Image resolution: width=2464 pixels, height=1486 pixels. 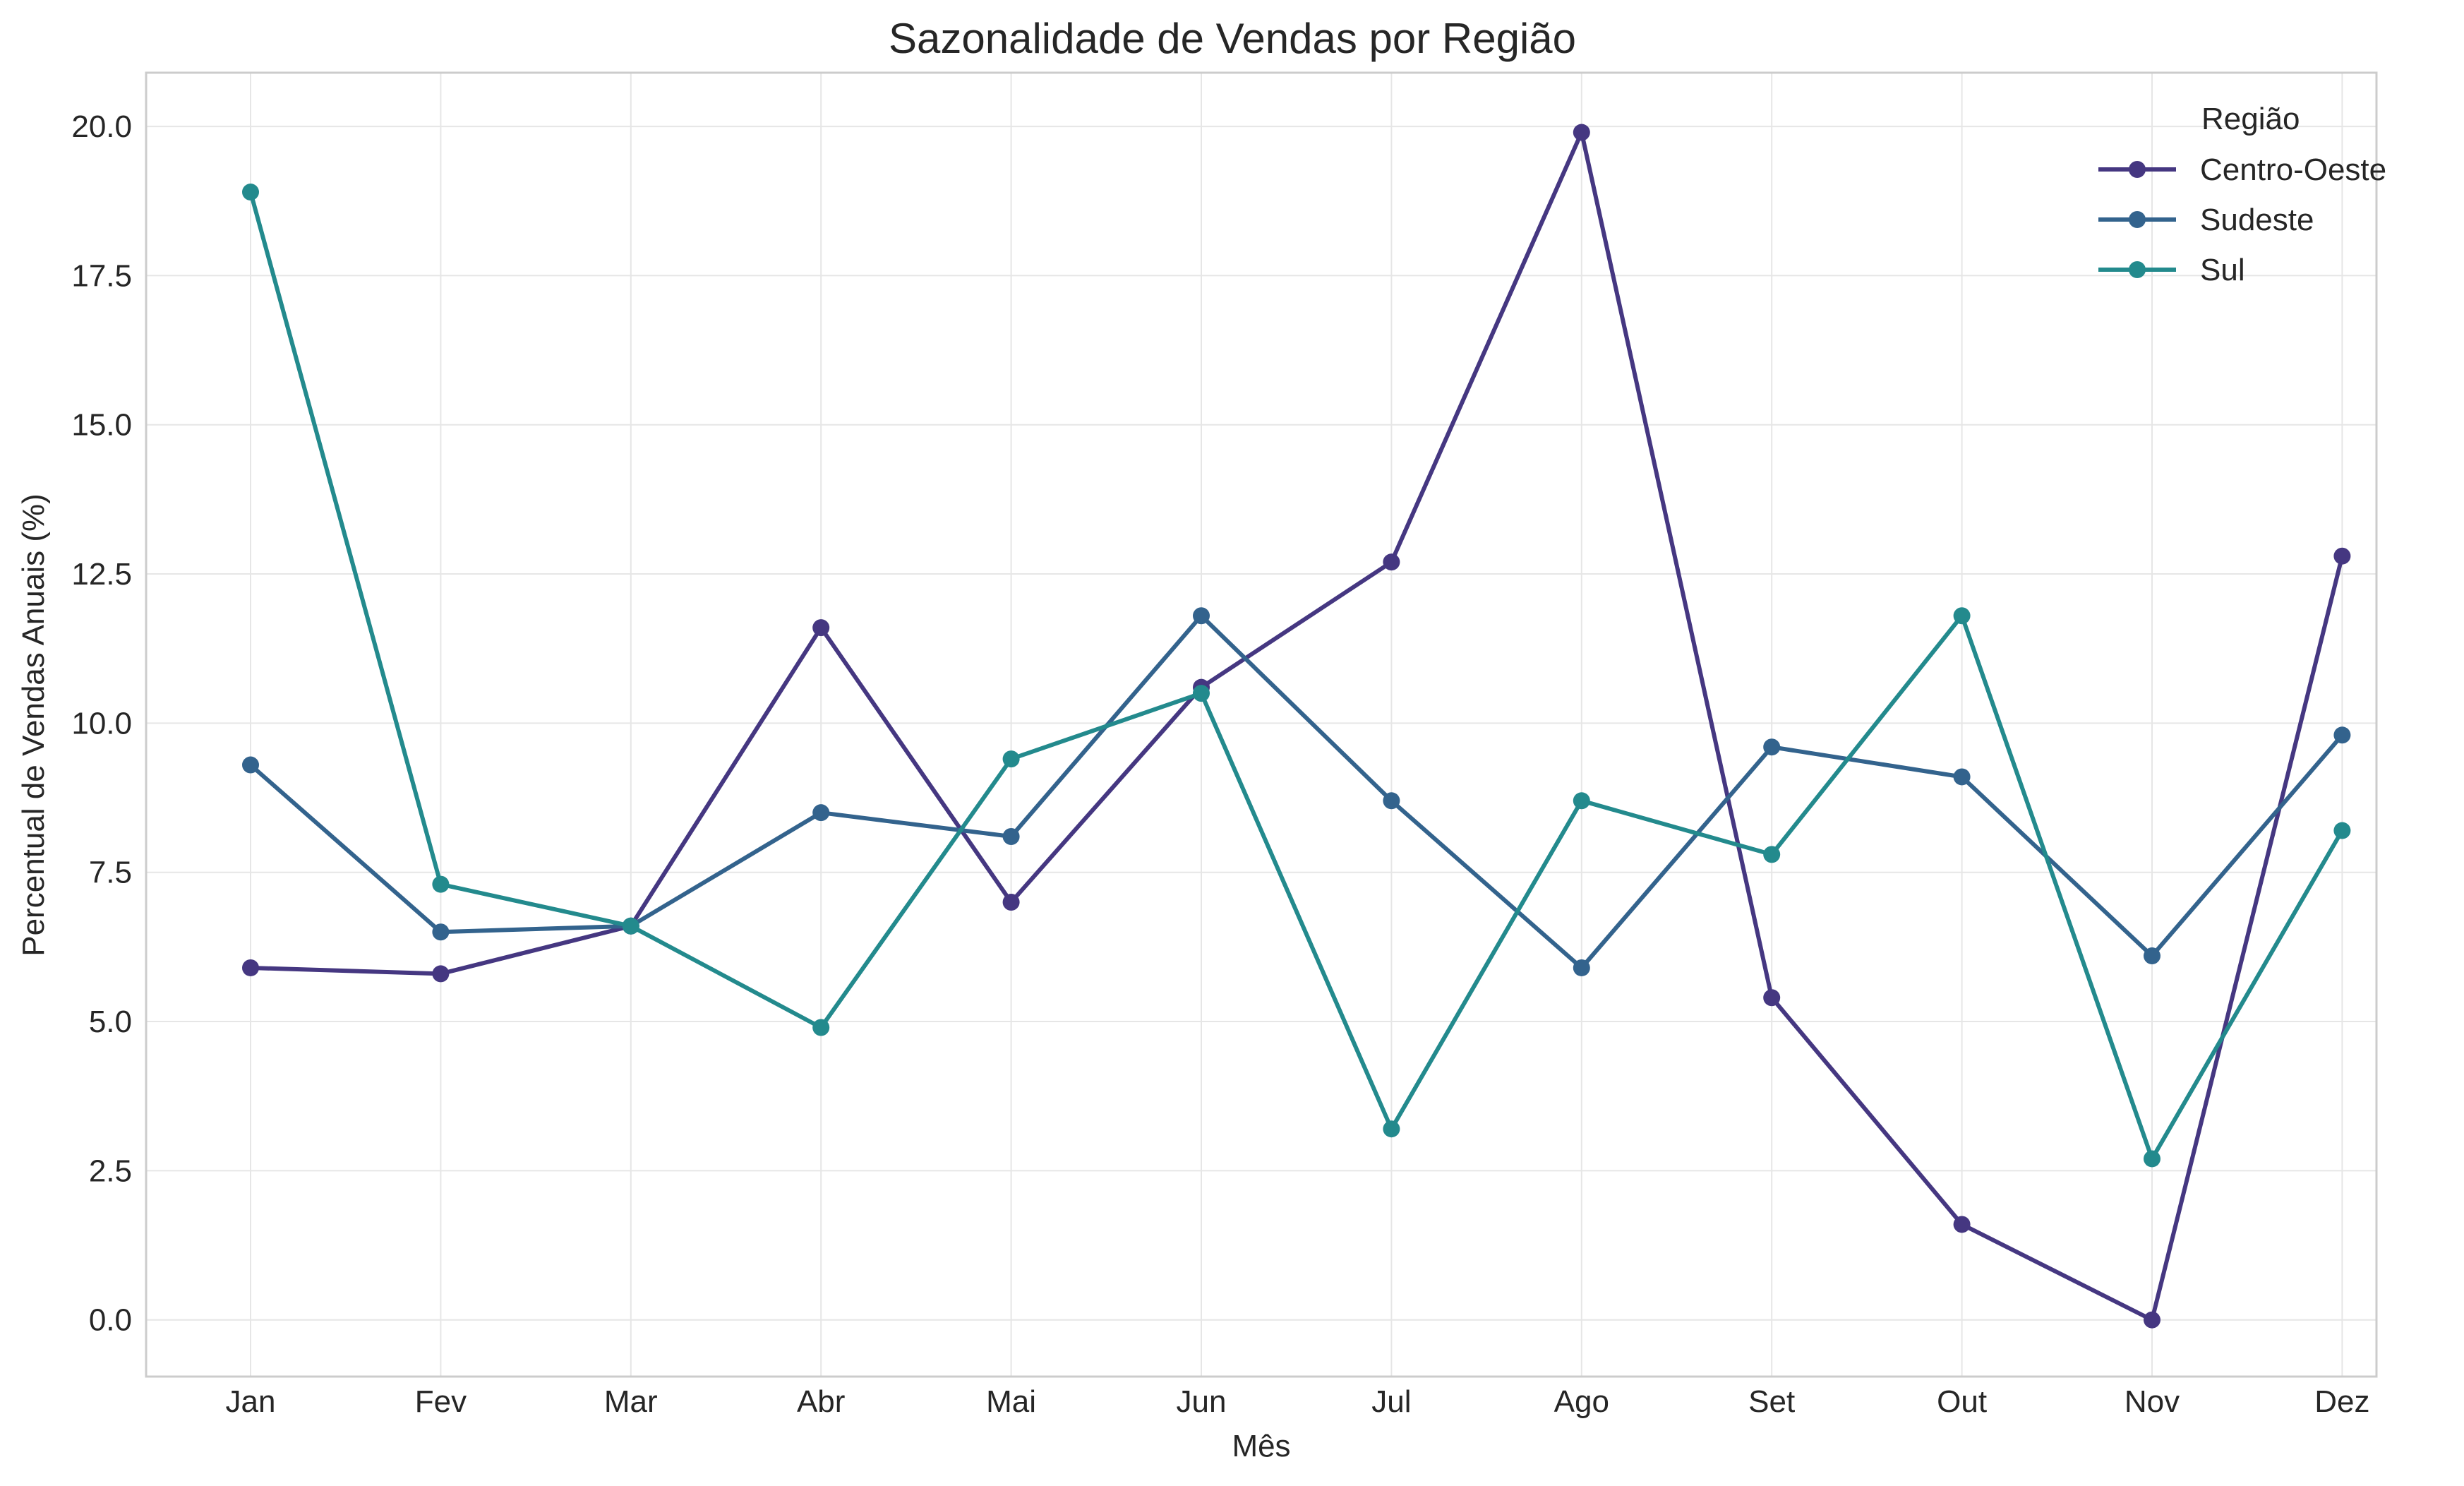 I want to click on x-tick-label: Ago, so click(x=1581, y=1401).